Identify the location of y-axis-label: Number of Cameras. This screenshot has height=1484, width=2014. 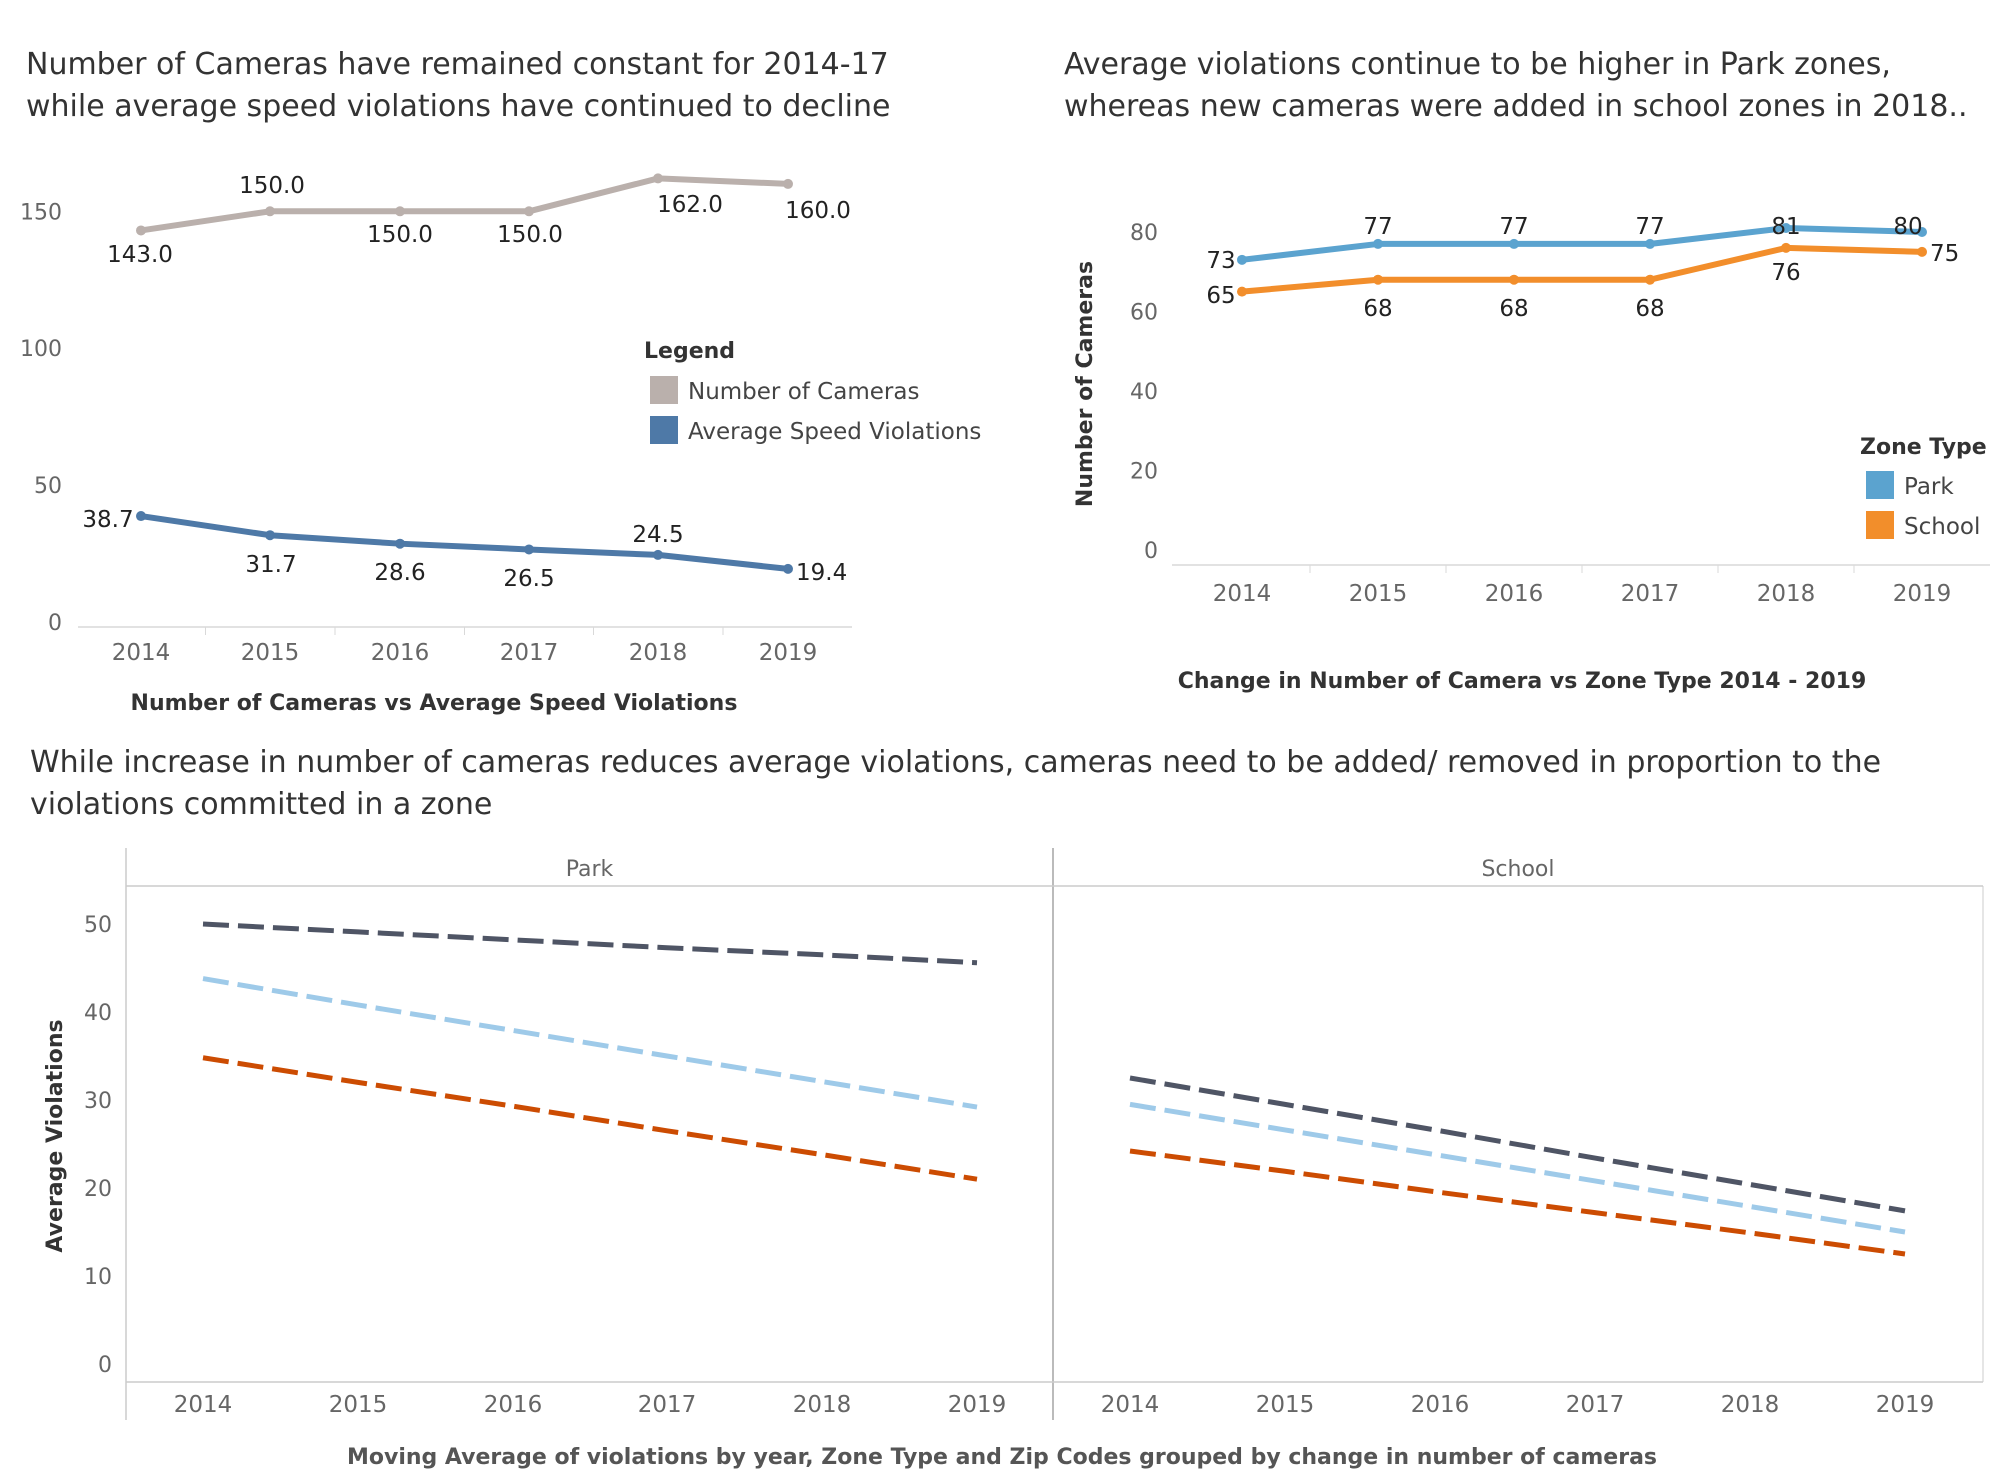
(1085, 384).